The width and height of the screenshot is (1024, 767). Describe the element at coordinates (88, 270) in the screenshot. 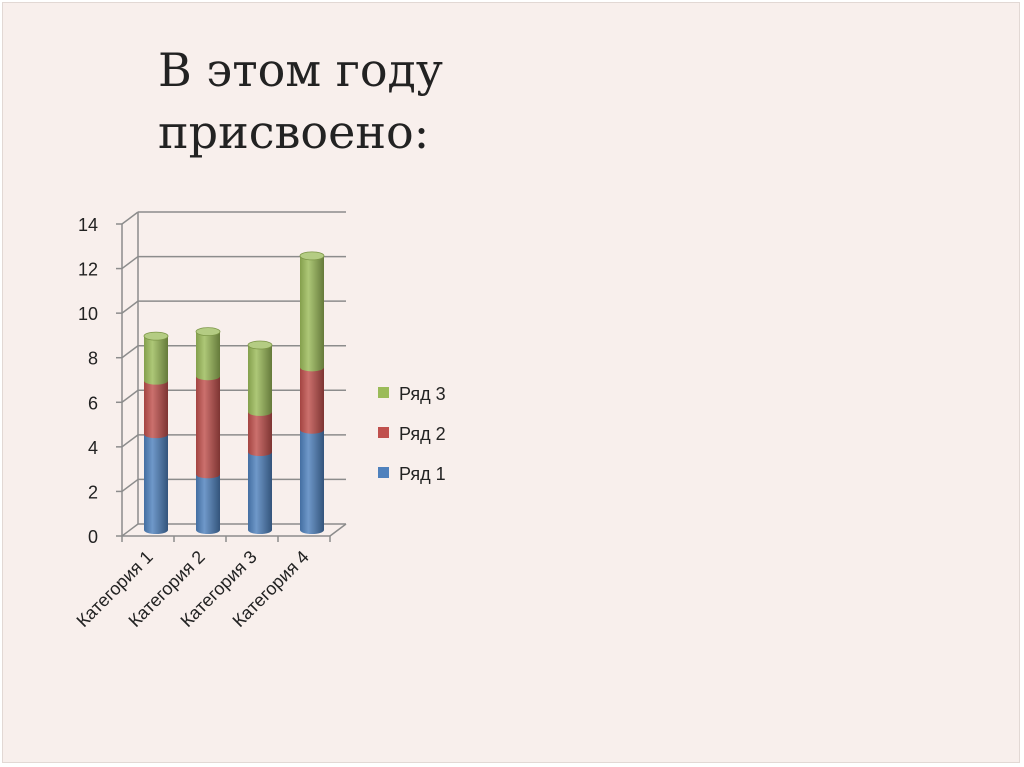

I see `y-tick-label: 12` at that location.